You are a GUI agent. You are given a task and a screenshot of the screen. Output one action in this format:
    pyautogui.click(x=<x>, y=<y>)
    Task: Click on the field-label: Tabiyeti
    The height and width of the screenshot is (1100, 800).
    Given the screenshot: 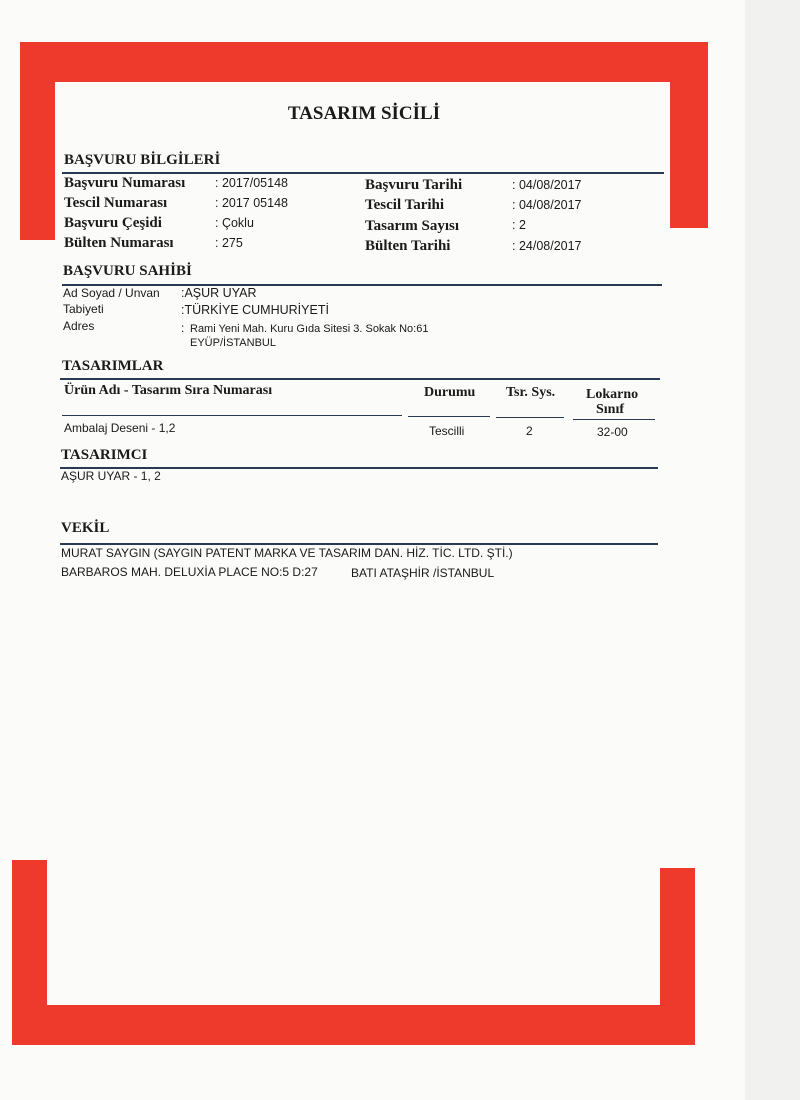 What is the action you would take?
    pyautogui.click(x=83, y=309)
    